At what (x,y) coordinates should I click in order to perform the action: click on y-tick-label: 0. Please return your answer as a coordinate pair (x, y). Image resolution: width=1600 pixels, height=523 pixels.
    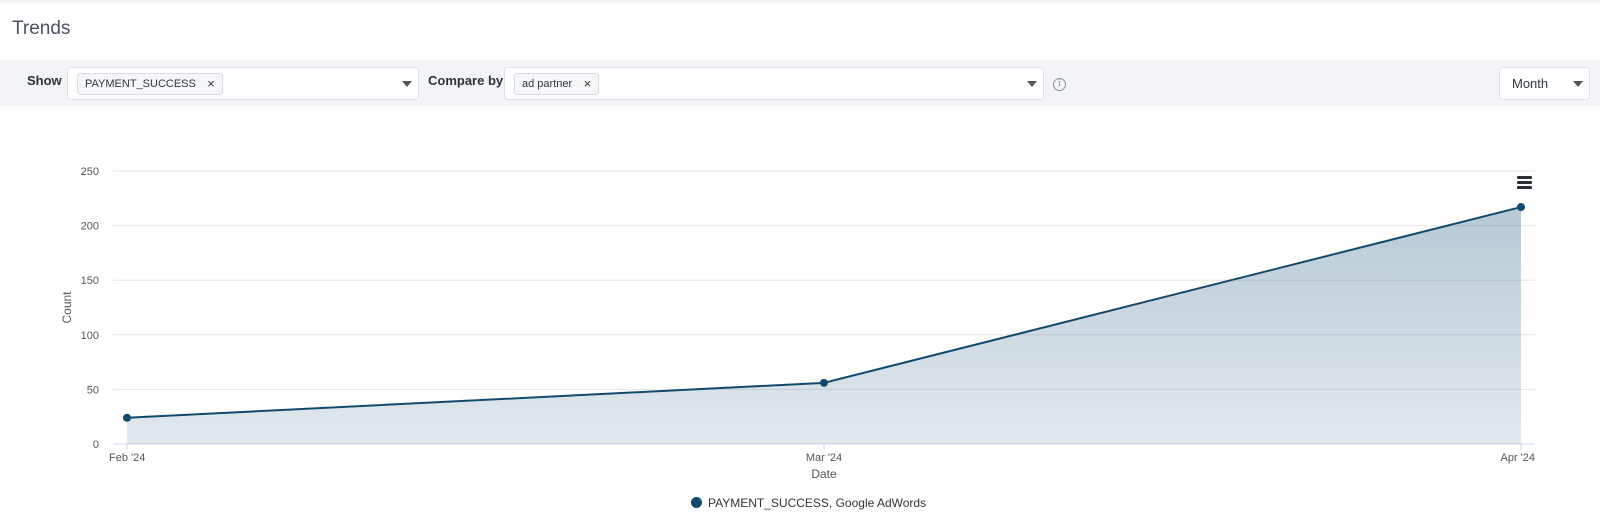
    Looking at the image, I should click on (96, 445).